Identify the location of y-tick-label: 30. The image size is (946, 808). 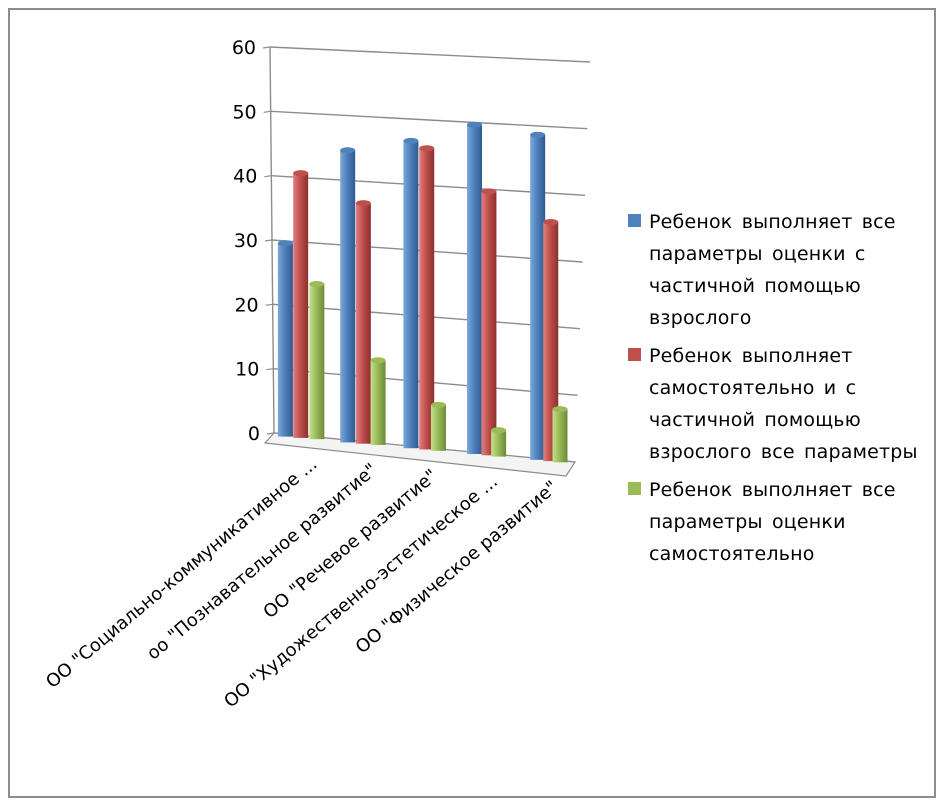
(246, 241).